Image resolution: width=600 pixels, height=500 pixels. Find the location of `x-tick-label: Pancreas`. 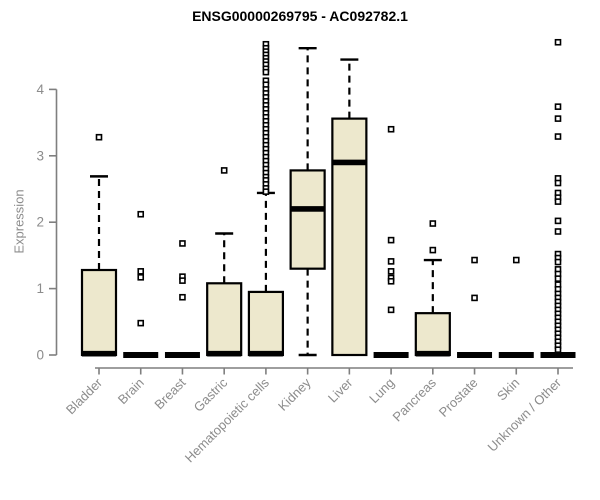

x-tick-label: Pancreas is located at coordinates (414, 400).